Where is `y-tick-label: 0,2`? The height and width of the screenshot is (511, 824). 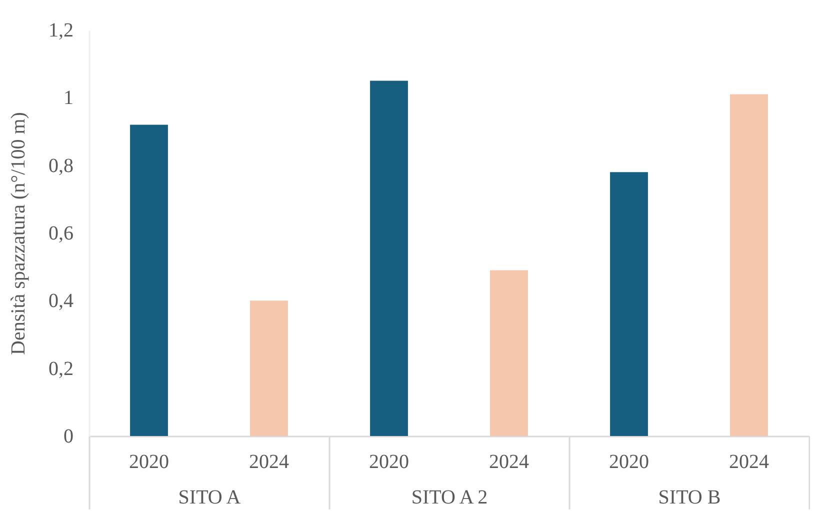
y-tick-label: 0,2 is located at coordinates (61, 369).